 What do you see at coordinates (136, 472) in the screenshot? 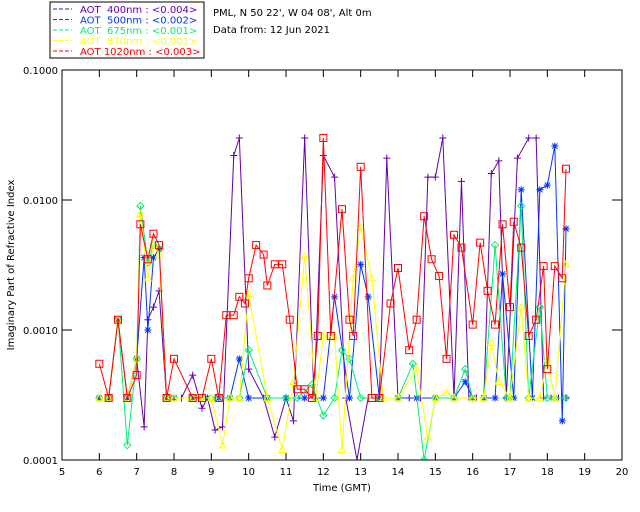
I see `x-tick-label: 7` at bounding box center [136, 472].